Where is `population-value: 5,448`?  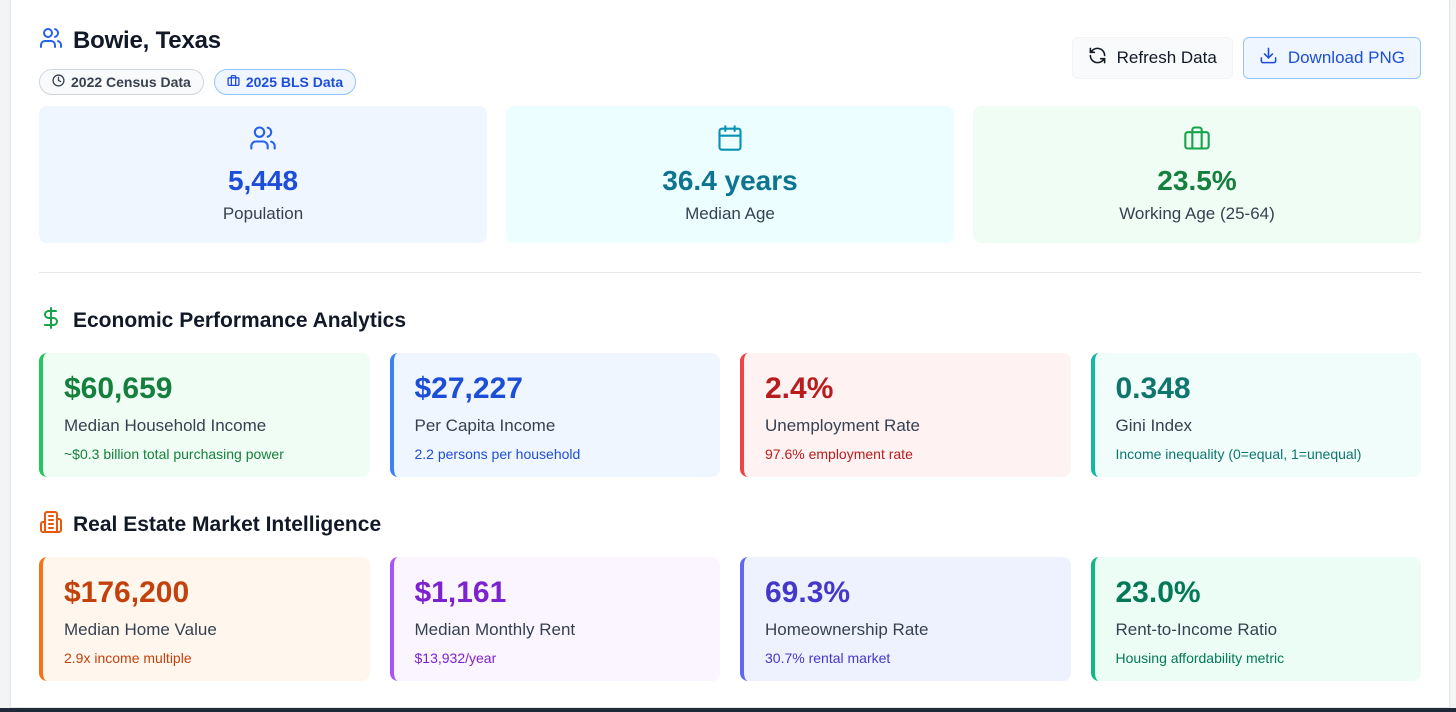
population-value: 5,448 is located at coordinates (263, 180).